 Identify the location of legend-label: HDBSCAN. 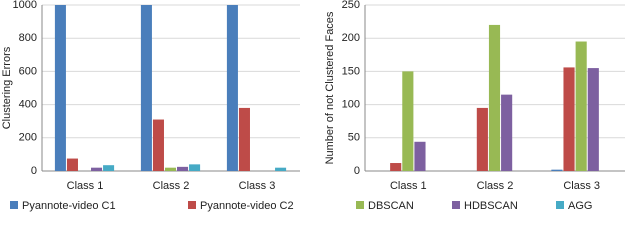
(491, 206).